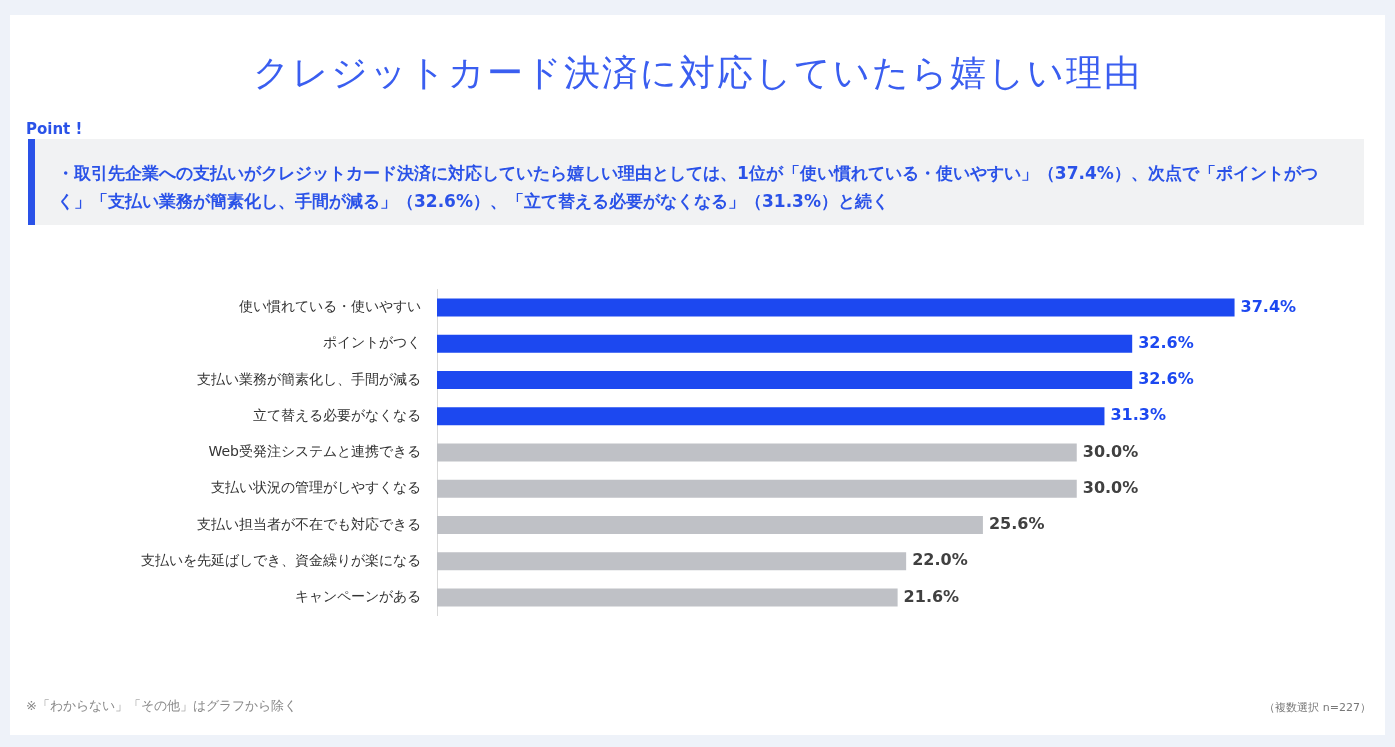  What do you see at coordinates (696, 182) in the screenshot?
I see `text: ・取引先企業への支払いがクレジットカード決済に対応していたら嬉しい理由としては、1位が「使い慣れている・使いやすい」（37.4%）、次点で「ポイントがつく」「支払い業務が簡素化し、手間が減る」（32.6%）、「立て替える必要がなくなる」（31.3%）と続く` at bounding box center [696, 182].